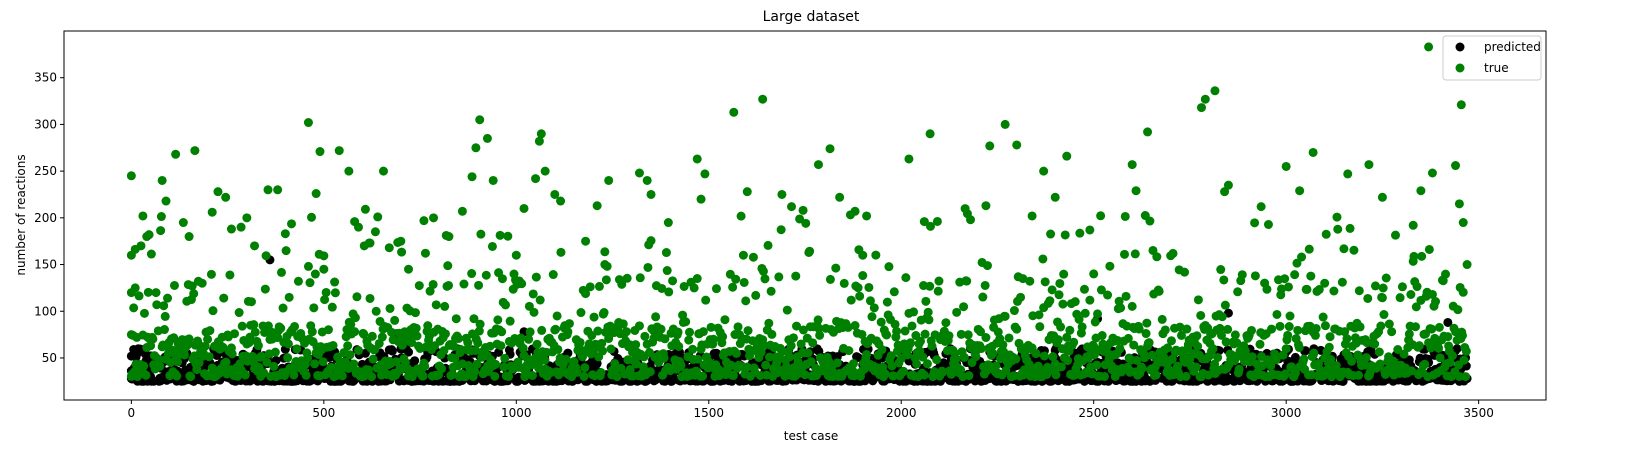 The width and height of the screenshot is (1625, 468). What do you see at coordinates (21, 214) in the screenshot?
I see `y-axis-label: number of reactions` at bounding box center [21, 214].